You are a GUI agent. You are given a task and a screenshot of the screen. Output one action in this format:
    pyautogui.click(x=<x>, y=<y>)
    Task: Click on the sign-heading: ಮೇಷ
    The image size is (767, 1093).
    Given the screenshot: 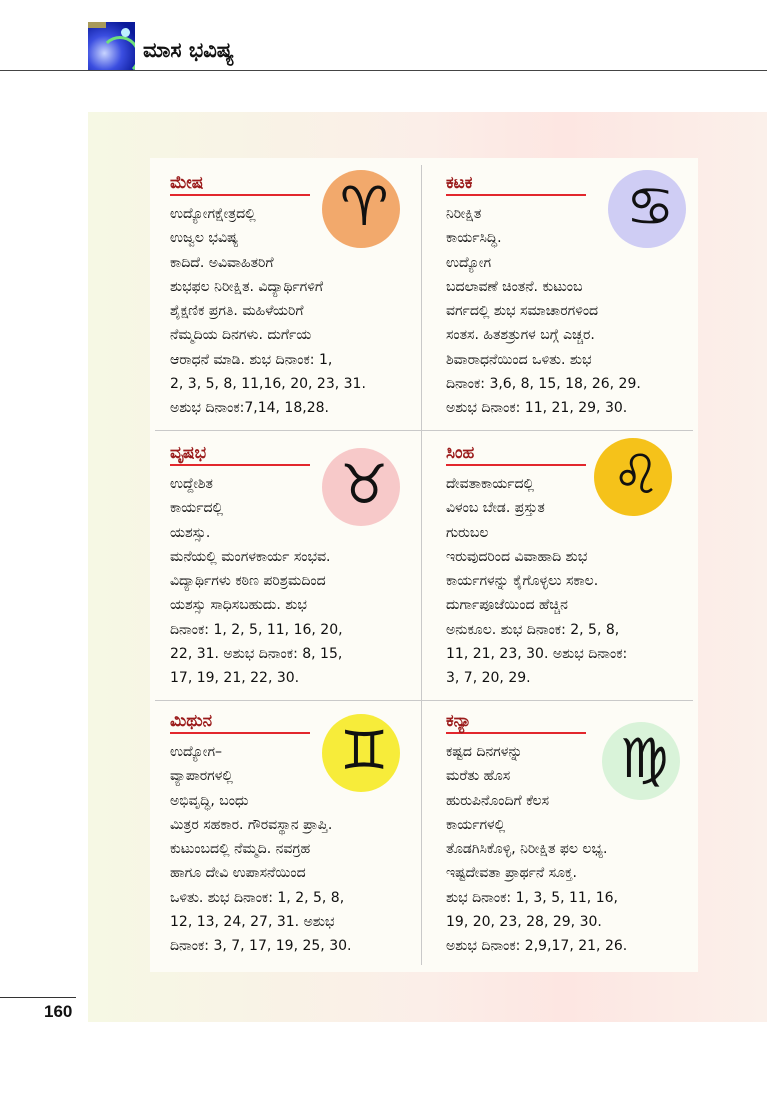 What is the action you would take?
    pyautogui.click(x=187, y=183)
    